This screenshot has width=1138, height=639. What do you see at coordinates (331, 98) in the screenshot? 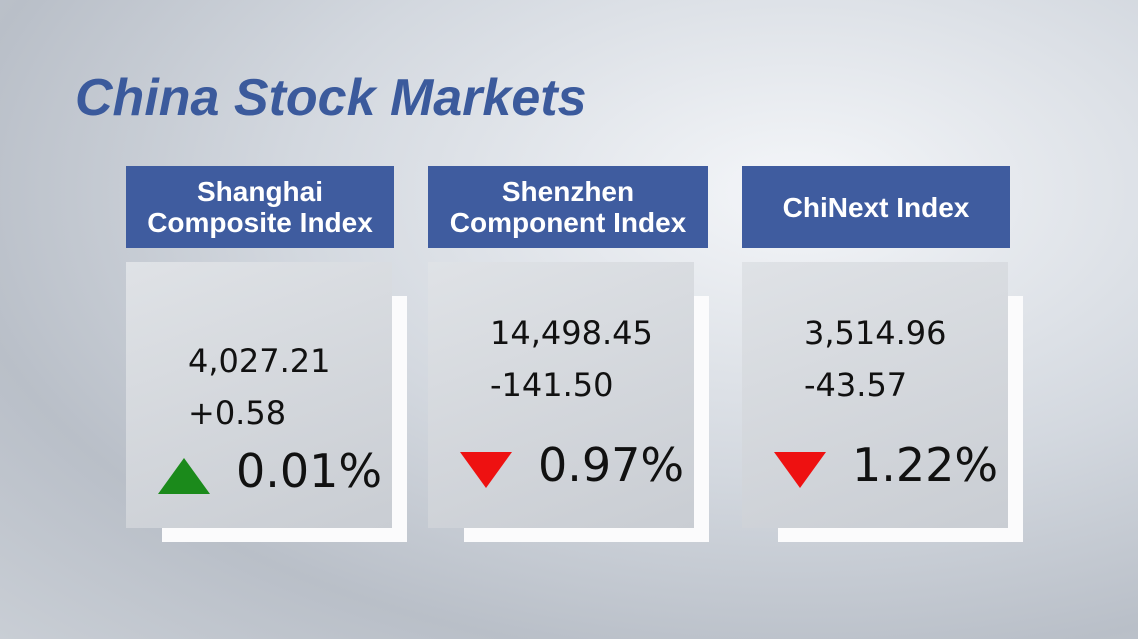
I see `title: China Stock Markets` at bounding box center [331, 98].